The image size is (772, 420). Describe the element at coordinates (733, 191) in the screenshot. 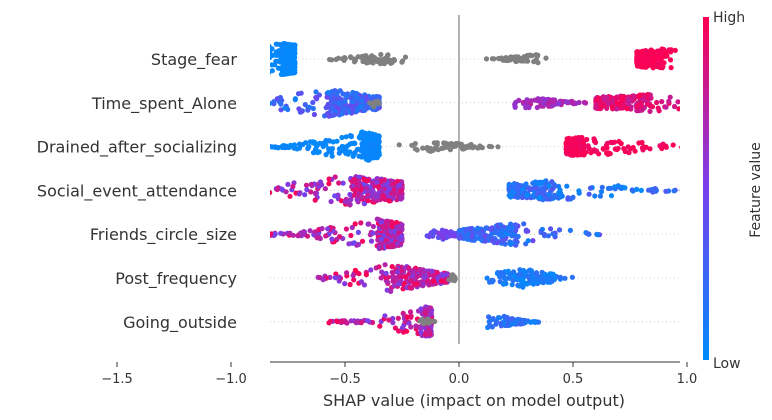

I see `colorbar: High Low Feature value` at that location.